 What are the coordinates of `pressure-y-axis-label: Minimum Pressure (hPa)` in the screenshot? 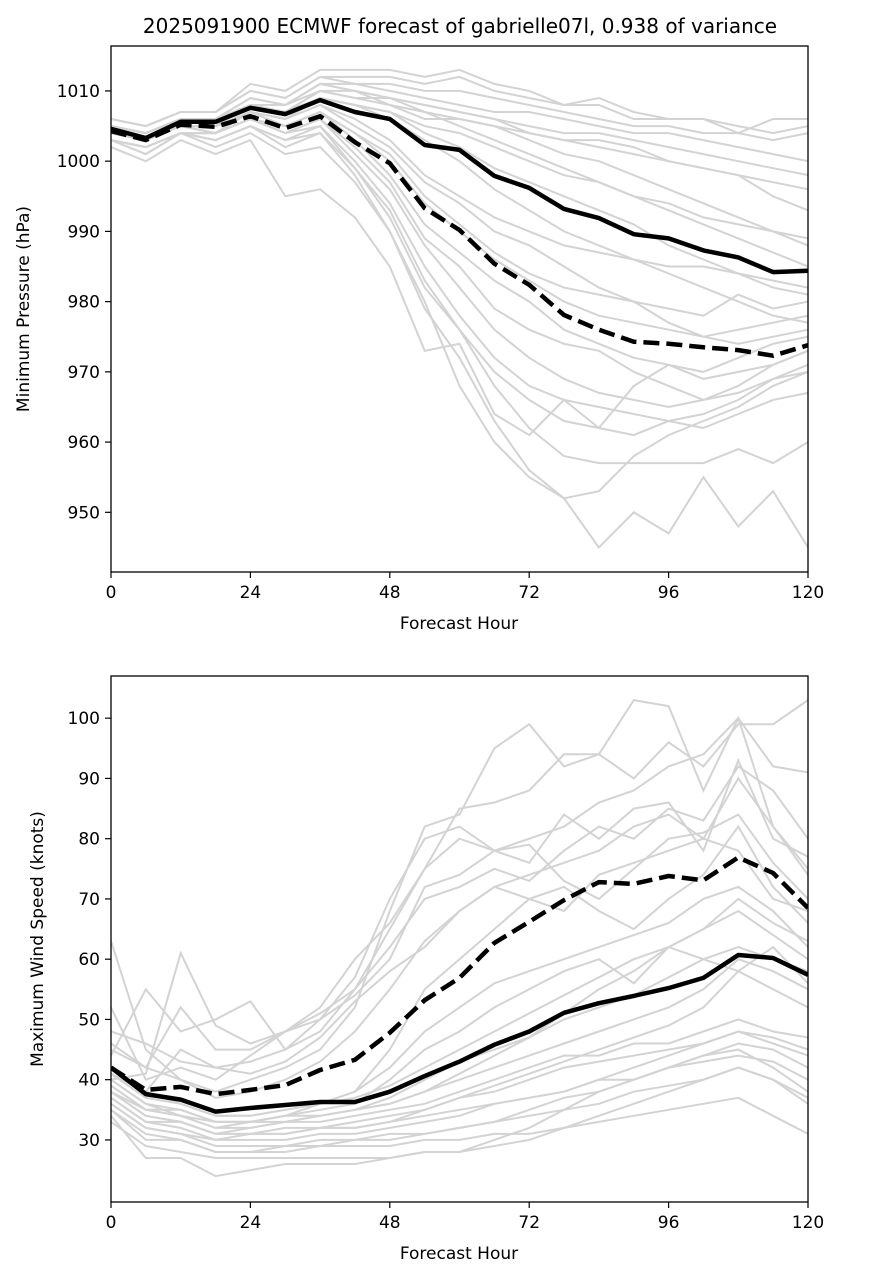 It's located at (24, 309).